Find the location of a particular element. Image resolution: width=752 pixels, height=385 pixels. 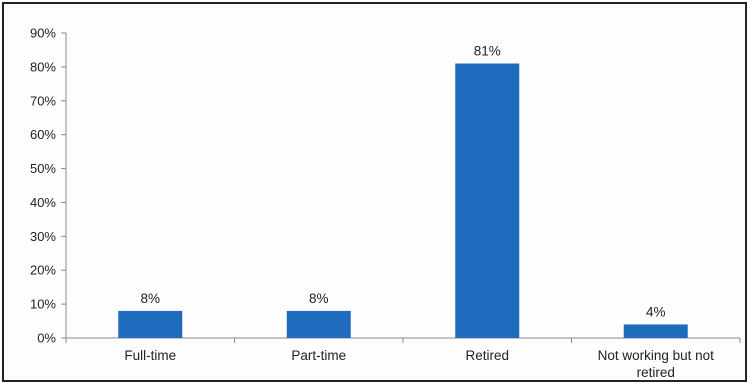

data-label: 81% is located at coordinates (487, 51).